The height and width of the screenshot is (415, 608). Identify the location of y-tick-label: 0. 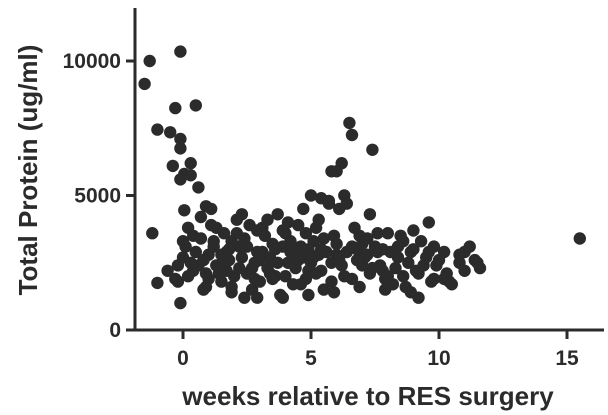
(115, 330).